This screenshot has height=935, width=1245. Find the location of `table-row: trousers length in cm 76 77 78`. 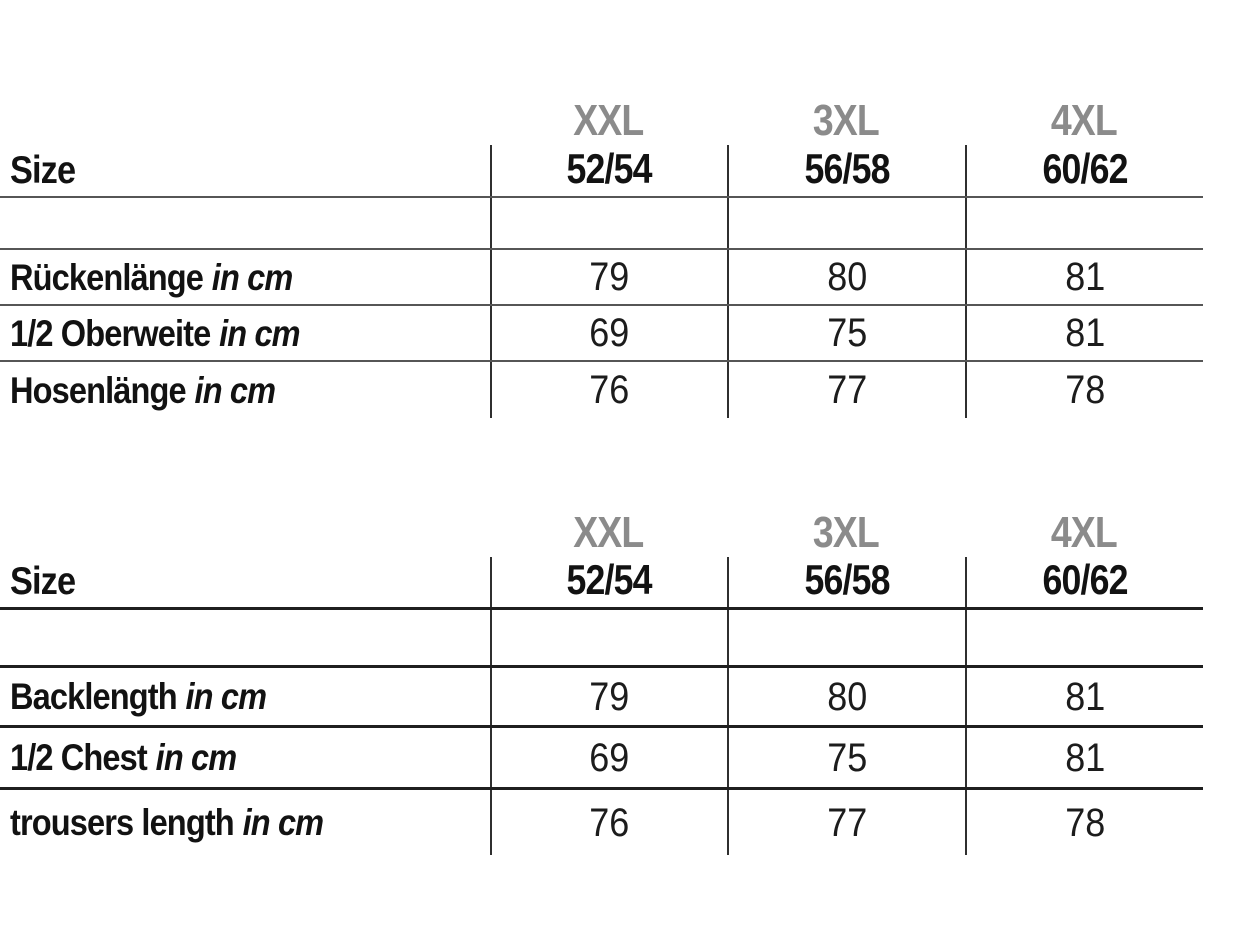

table-row: trousers length in cm 76 77 78 is located at coordinates (601, 822).